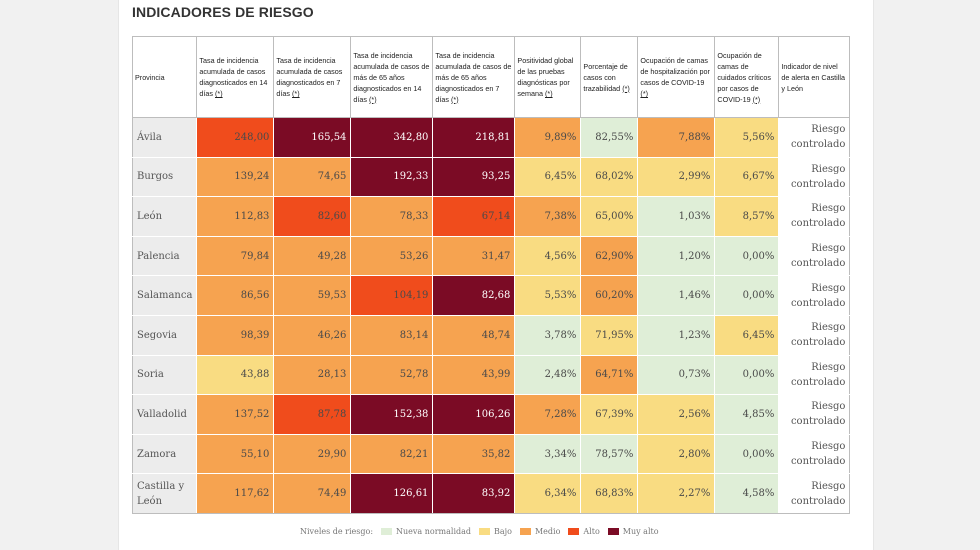  I want to click on value-cell: 7,28%, so click(548, 414).